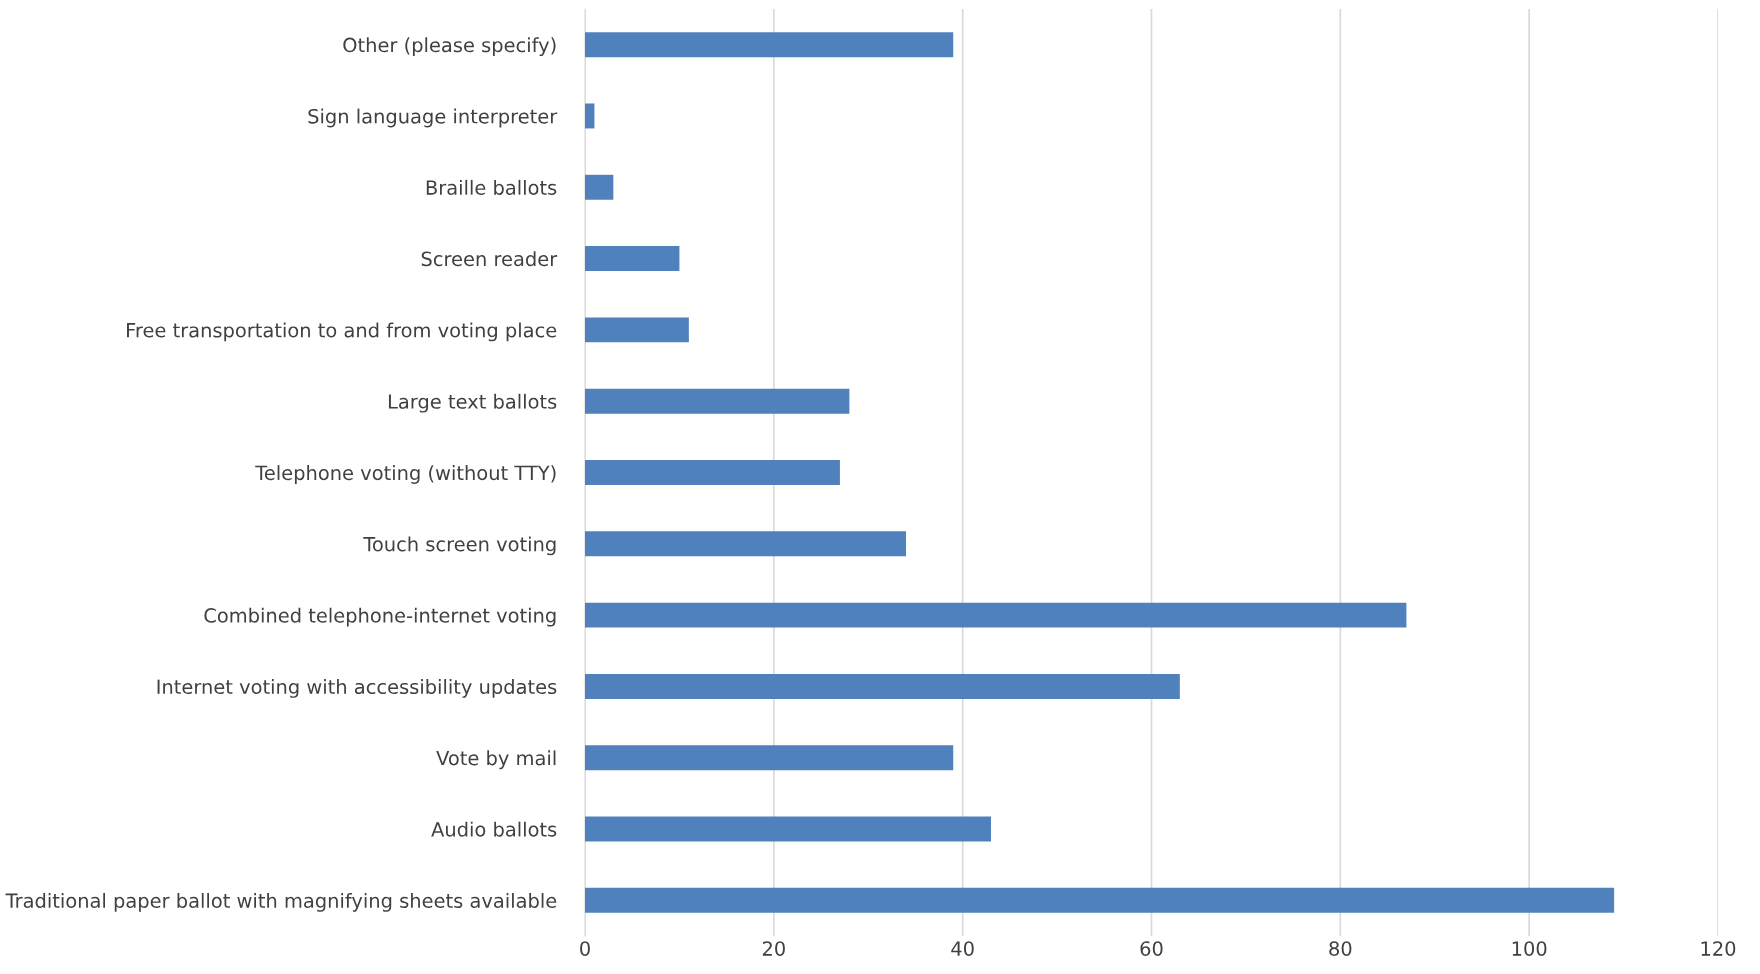 The width and height of the screenshot is (1760, 974). Describe the element at coordinates (357, 688) in the screenshot. I see `y-tick-label: Internet voting with accessibility updates` at that location.